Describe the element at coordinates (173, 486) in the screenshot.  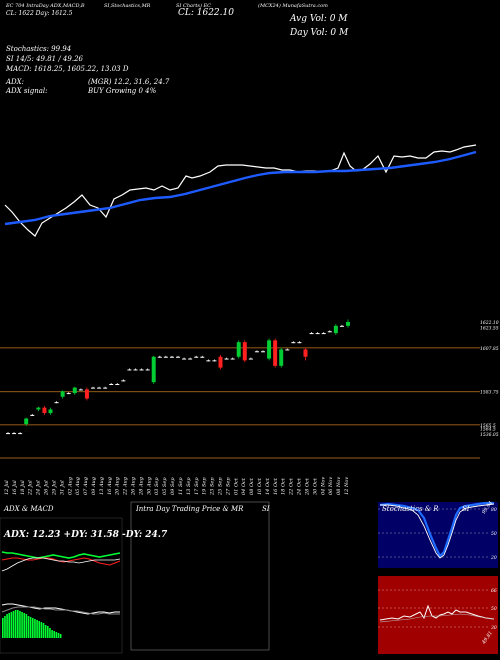
I see `x-tick-label: 09 Sep` at that location.